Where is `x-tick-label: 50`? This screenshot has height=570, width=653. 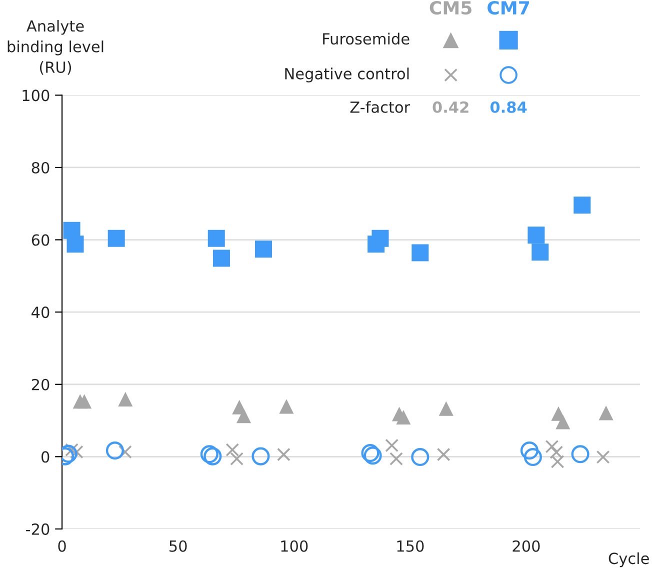 x-tick-label: 50 is located at coordinates (178, 546).